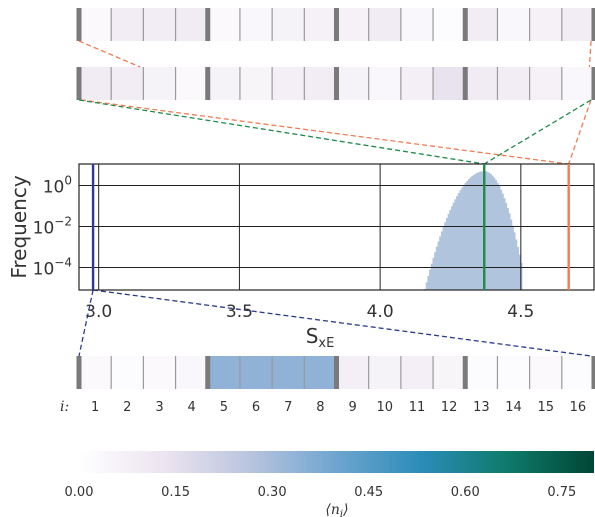  Describe the element at coordinates (561, 492) in the screenshot. I see `colorbar-tick-label: 0.75` at that location.